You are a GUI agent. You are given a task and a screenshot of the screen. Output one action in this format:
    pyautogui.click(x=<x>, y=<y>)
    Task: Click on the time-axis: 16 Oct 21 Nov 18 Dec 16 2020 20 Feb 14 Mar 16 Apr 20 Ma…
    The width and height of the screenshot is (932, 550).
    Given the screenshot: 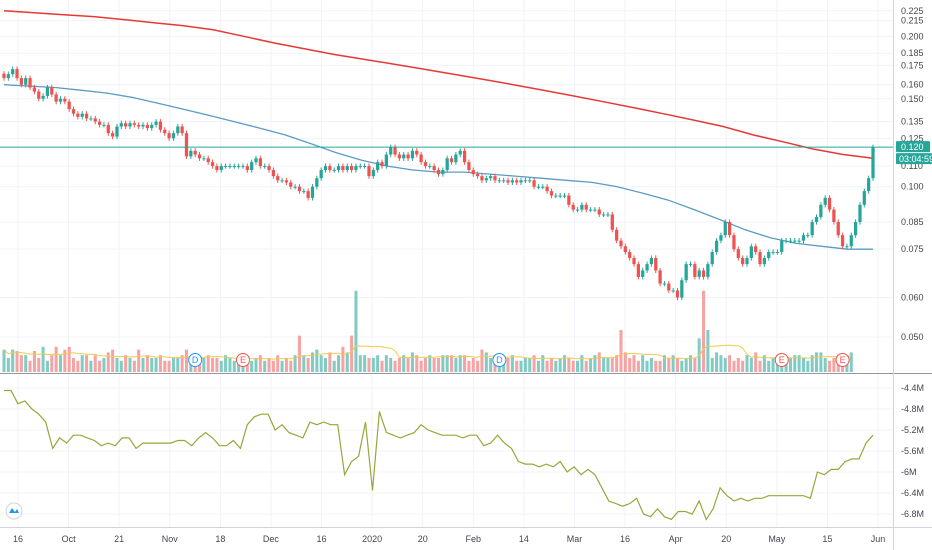 What is the action you would take?
    pyautogui.click(x=449, y=539)
    